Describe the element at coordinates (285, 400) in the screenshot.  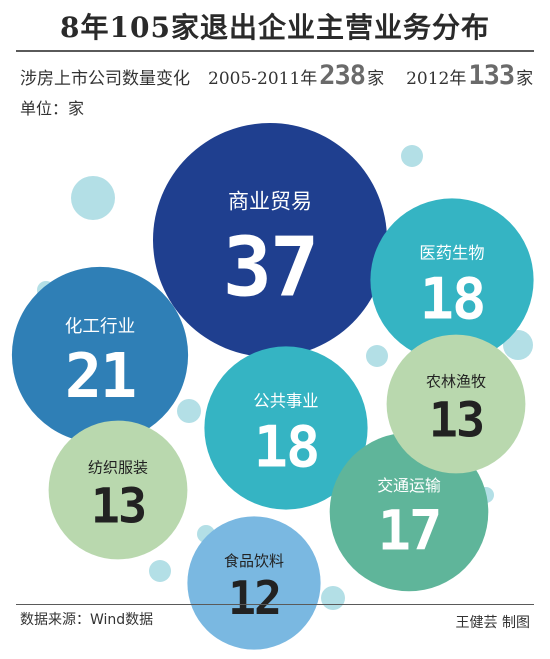
I see `bubble-label: 公共事业` at that location.